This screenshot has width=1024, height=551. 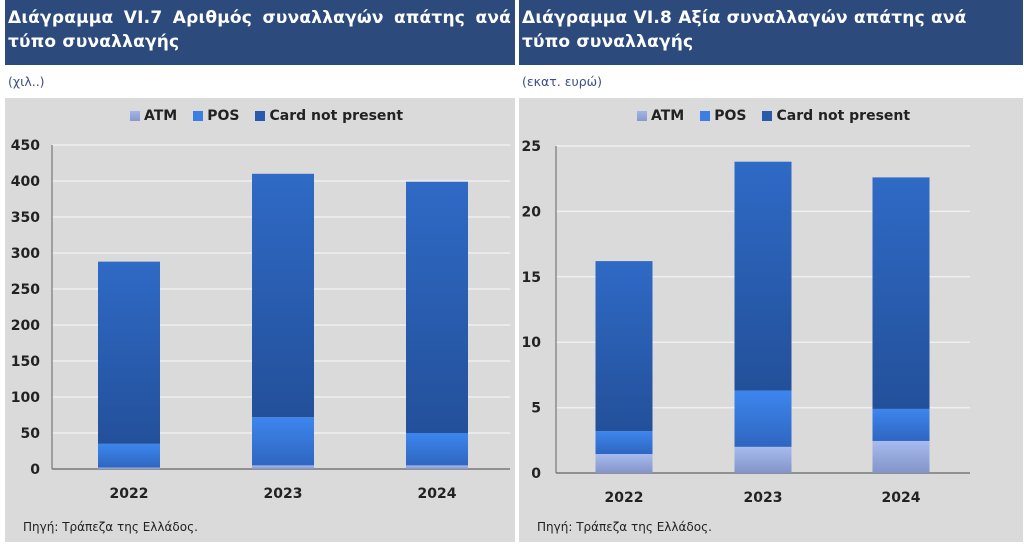 What do you see at coordinates (562, 81) in the screenshot?
I see `unit-label: (εκατ. ευρώ)` at bounding box center [562, 81].